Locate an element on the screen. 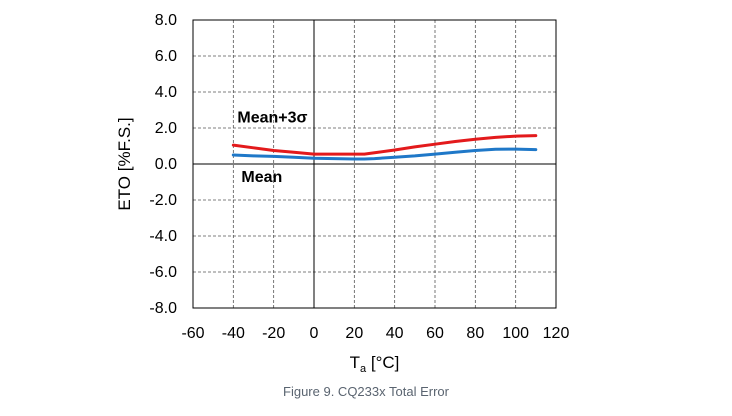  x-tick-label: 0 is located at coordinates (314, 333).